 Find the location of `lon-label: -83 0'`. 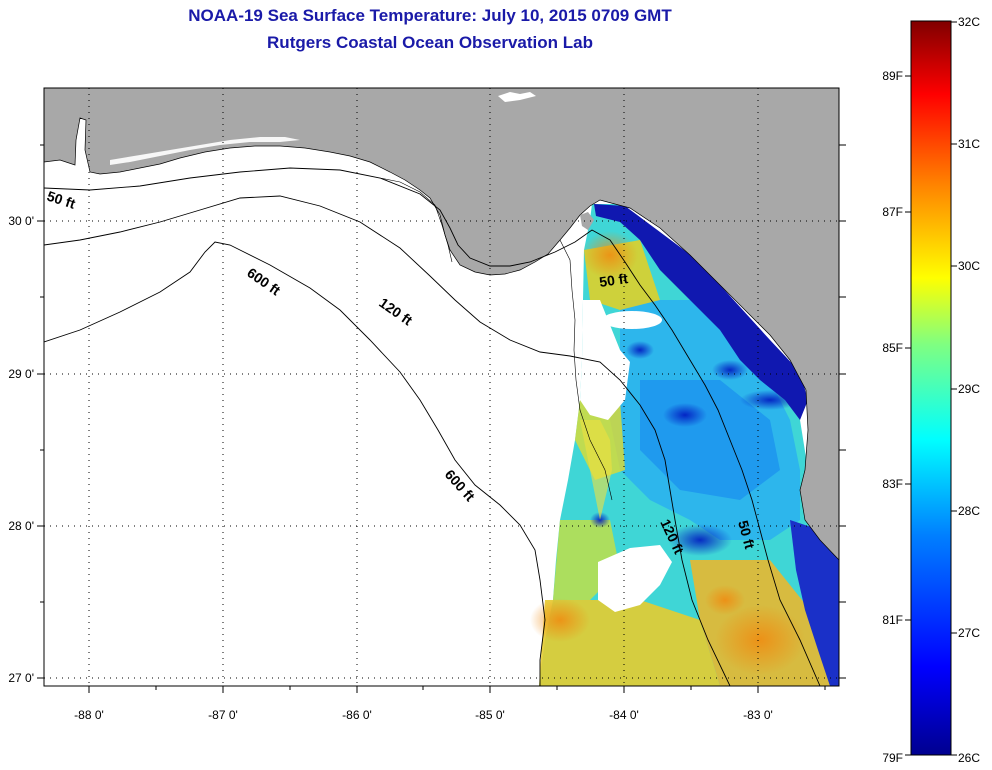

lon-label: -83 0' is located at coordinates (758, 715).